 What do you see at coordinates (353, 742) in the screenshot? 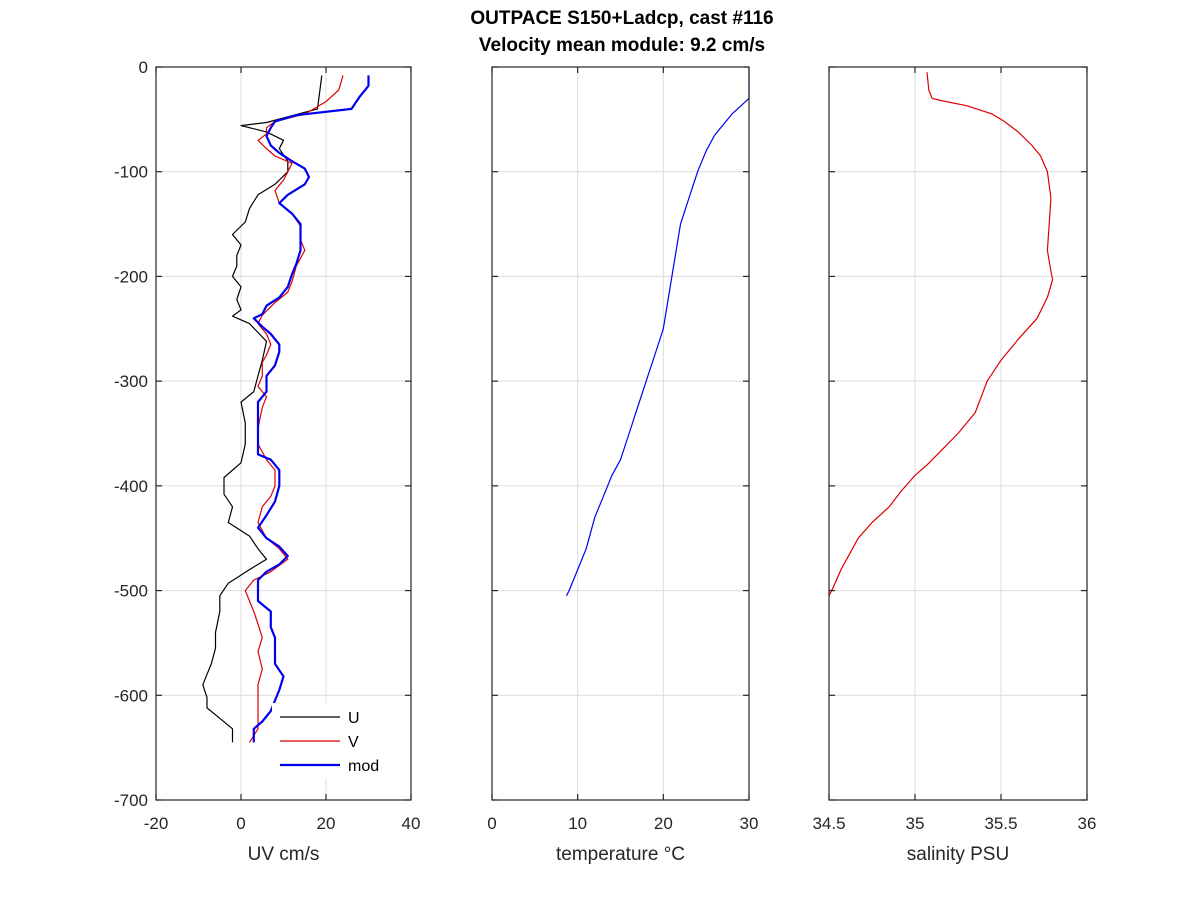
I see `uv-legend-label-v: V` at bounding box center [353, 742].